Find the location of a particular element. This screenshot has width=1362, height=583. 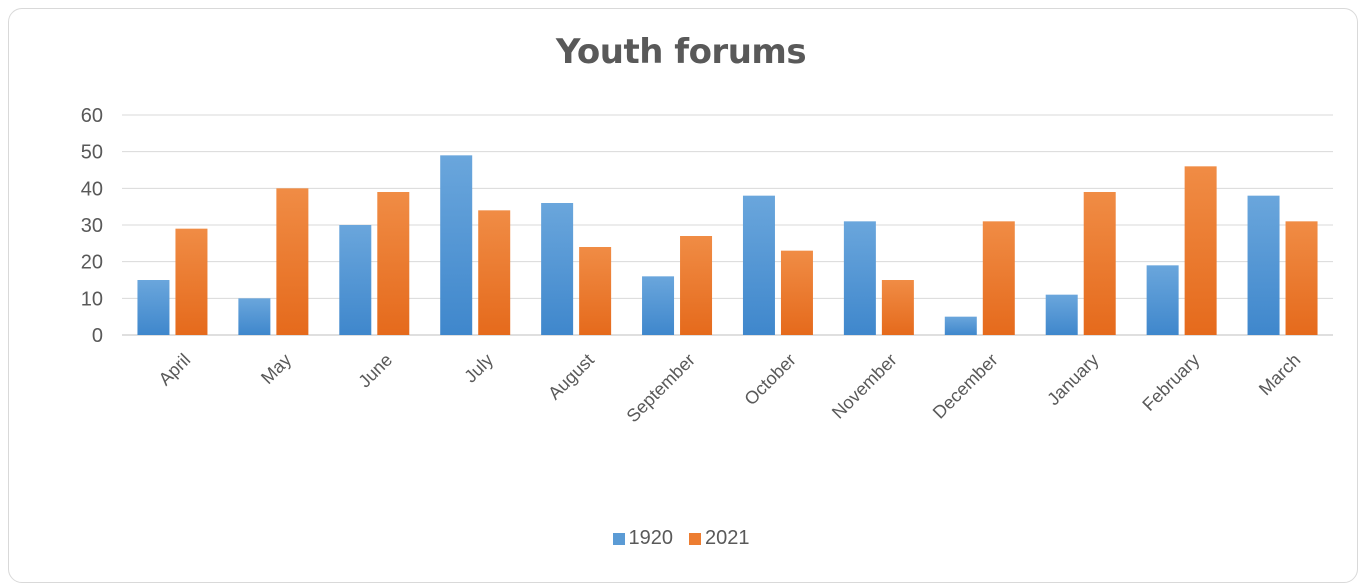

x-tick-label: February is located at coordinates (1170, 382).